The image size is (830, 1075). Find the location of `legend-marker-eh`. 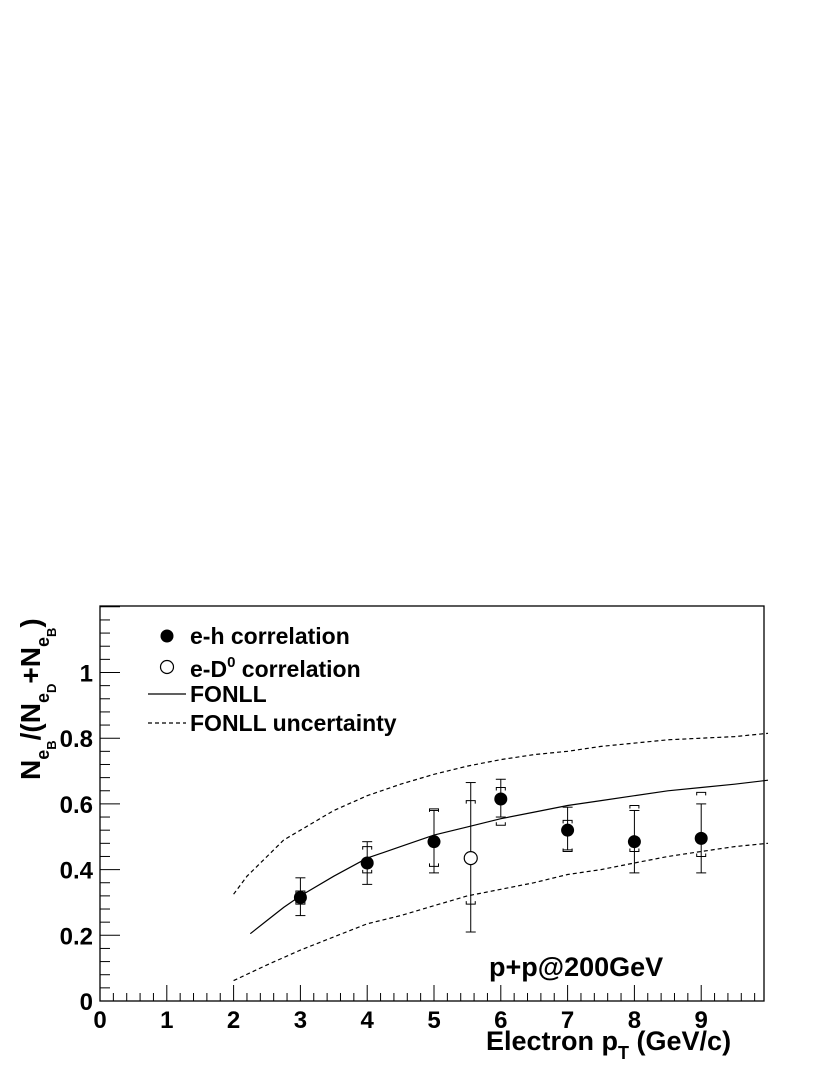

legend-marker-eh is located at coordinates (167, 636).